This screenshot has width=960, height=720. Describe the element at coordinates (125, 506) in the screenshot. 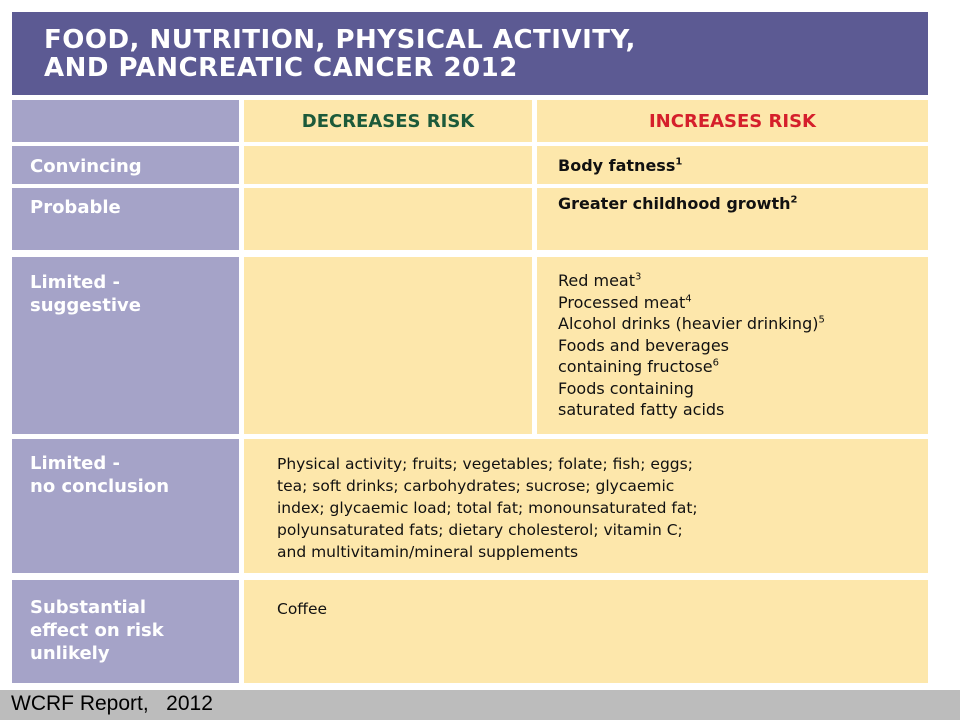

I see `row-label-limited-no-conclusion: Limited - no conclusion` at that location.